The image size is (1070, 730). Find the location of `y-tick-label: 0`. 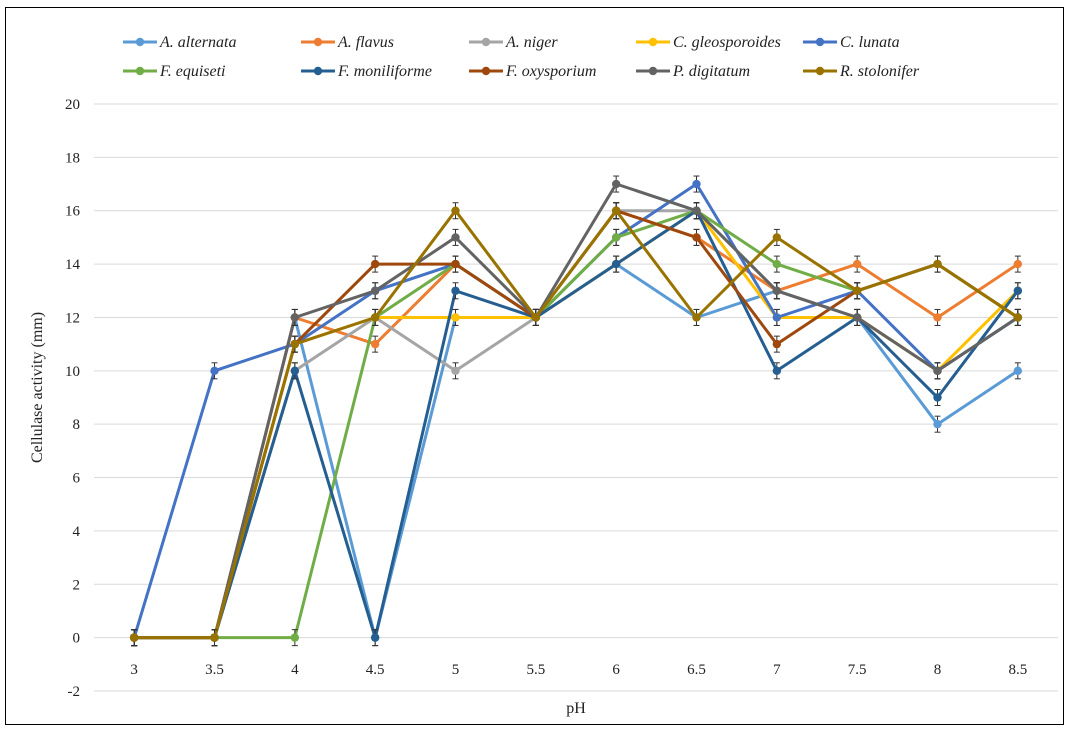

y-tick-label: 0 is located at coordinates (77, 639).